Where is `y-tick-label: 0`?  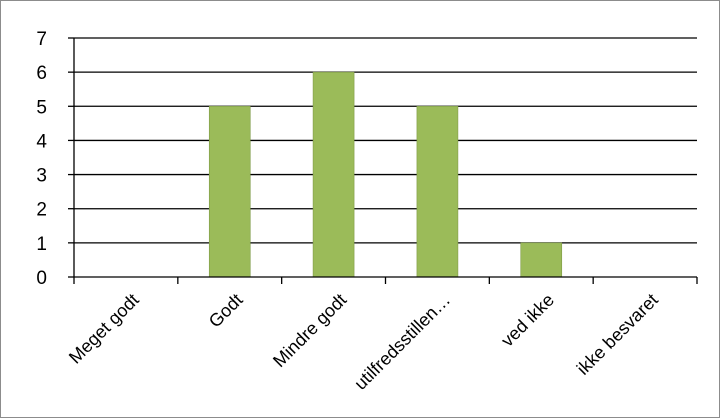 y-tick-label: 0 is located at coordinates (41, 278).